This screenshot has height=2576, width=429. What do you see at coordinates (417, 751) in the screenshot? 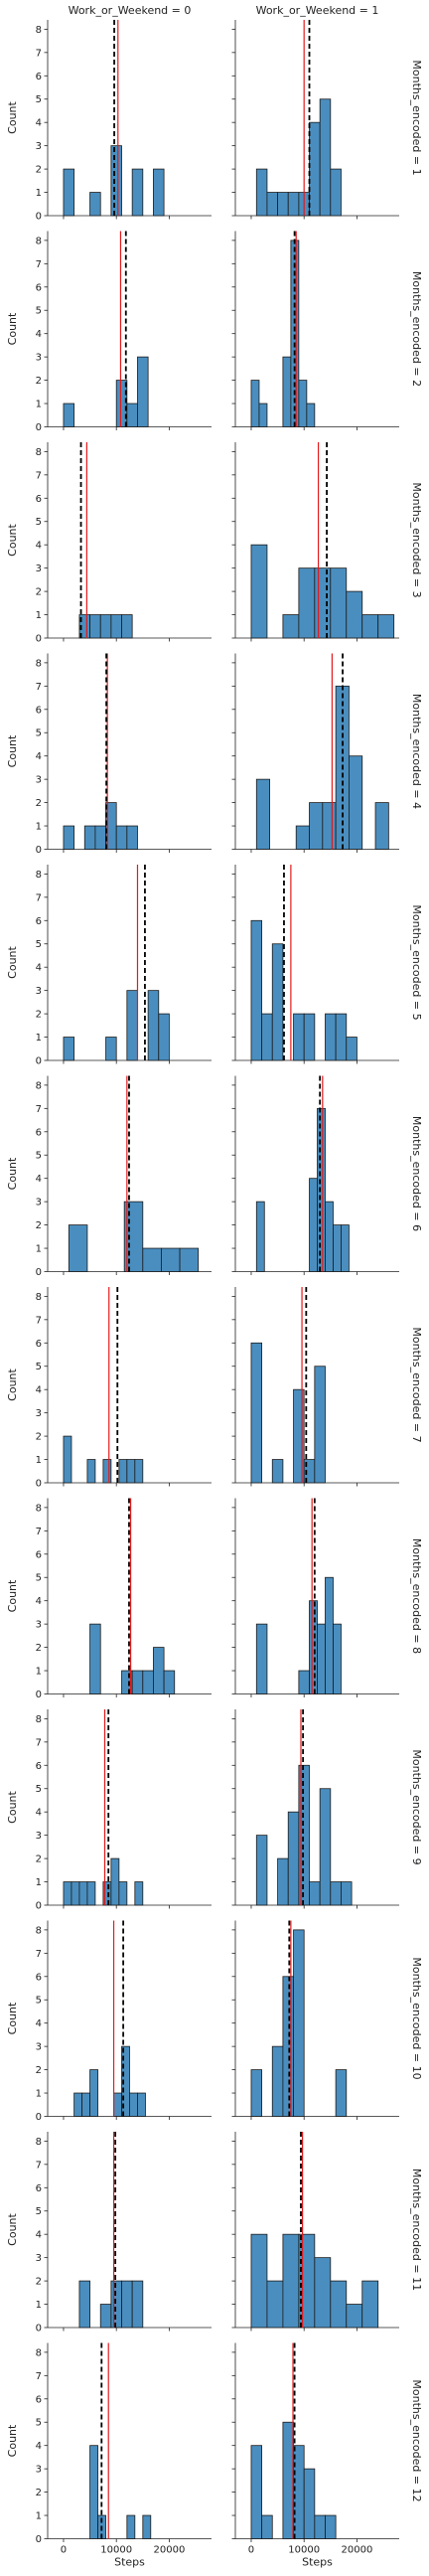
I see `row-title-4: Months_encoded = 4` at bounding box center [417, 751].